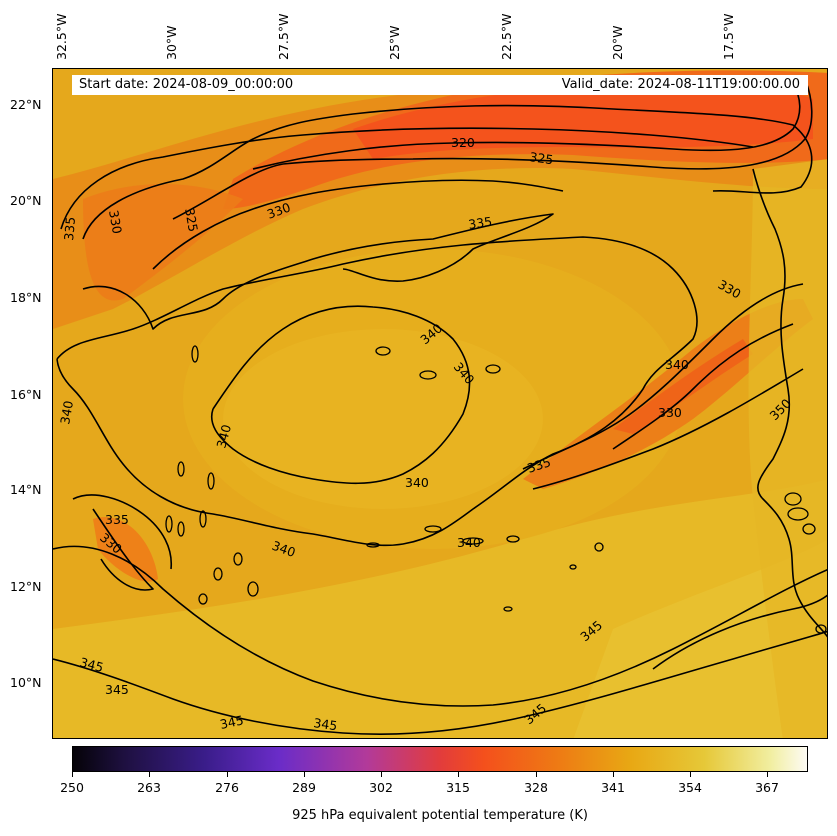 This screenshot has height=836, width=837. I want to click on lon-label-30w: 30°W, so click(171, 42).